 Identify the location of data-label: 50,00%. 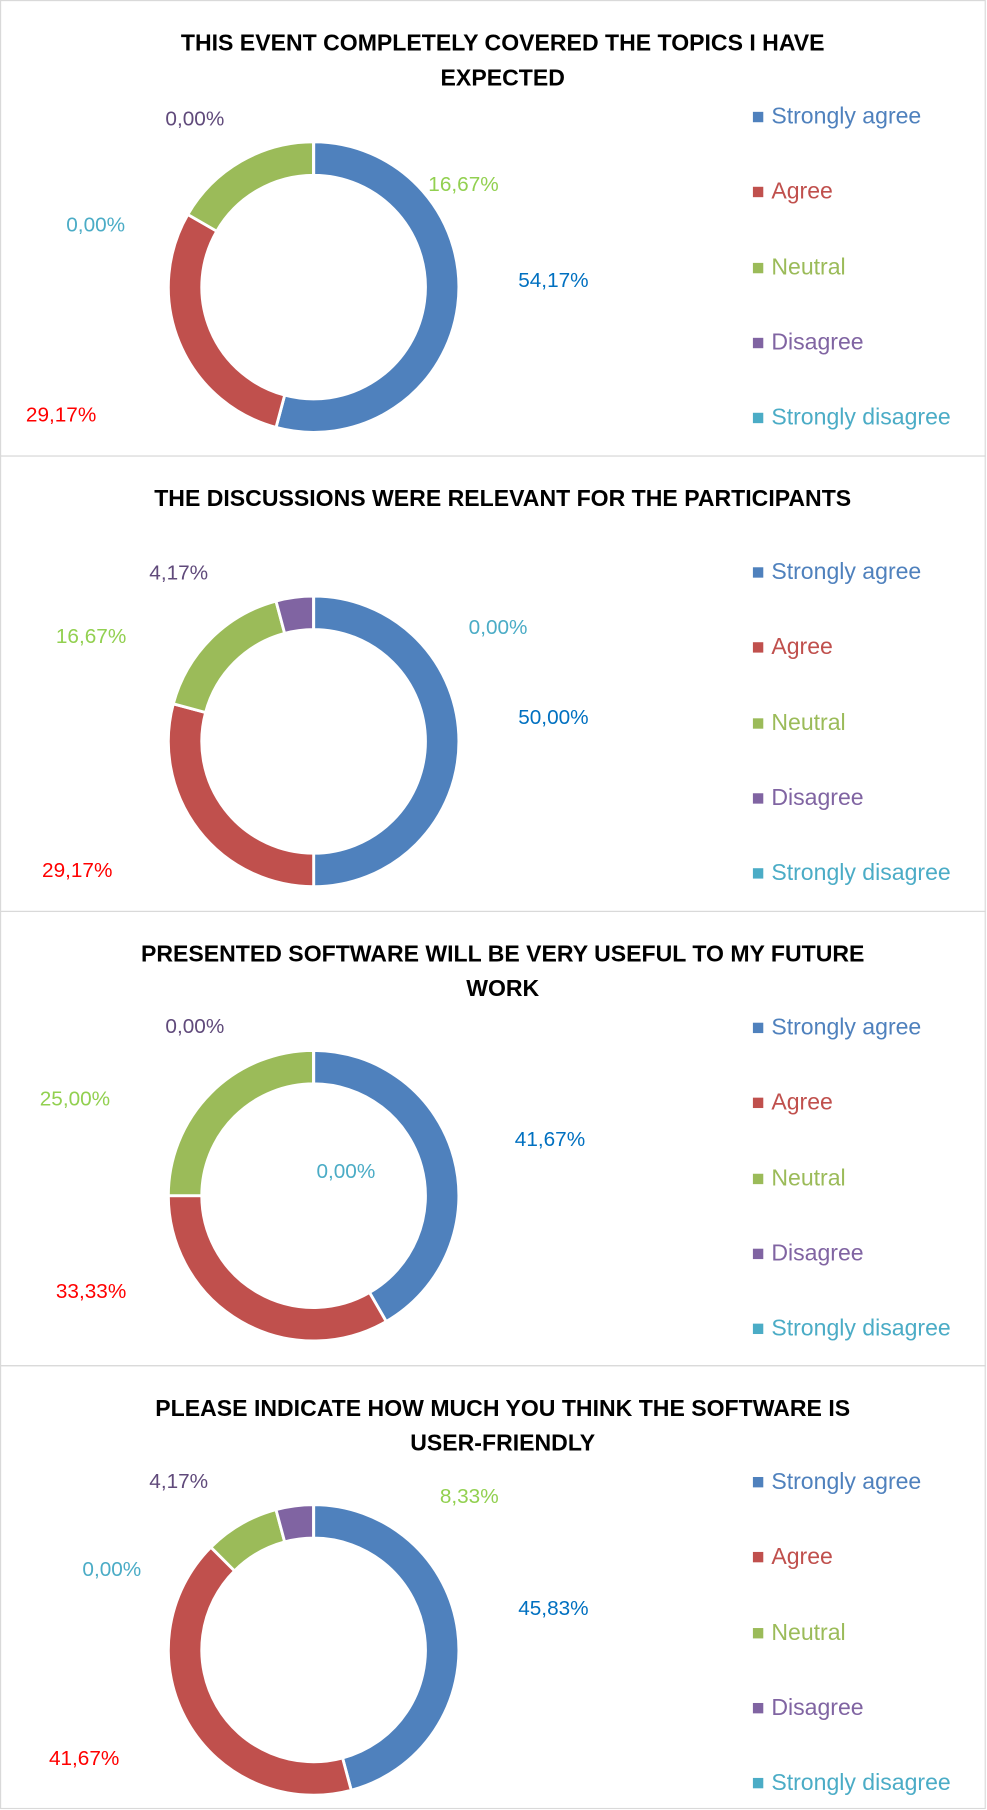
(553, 717).